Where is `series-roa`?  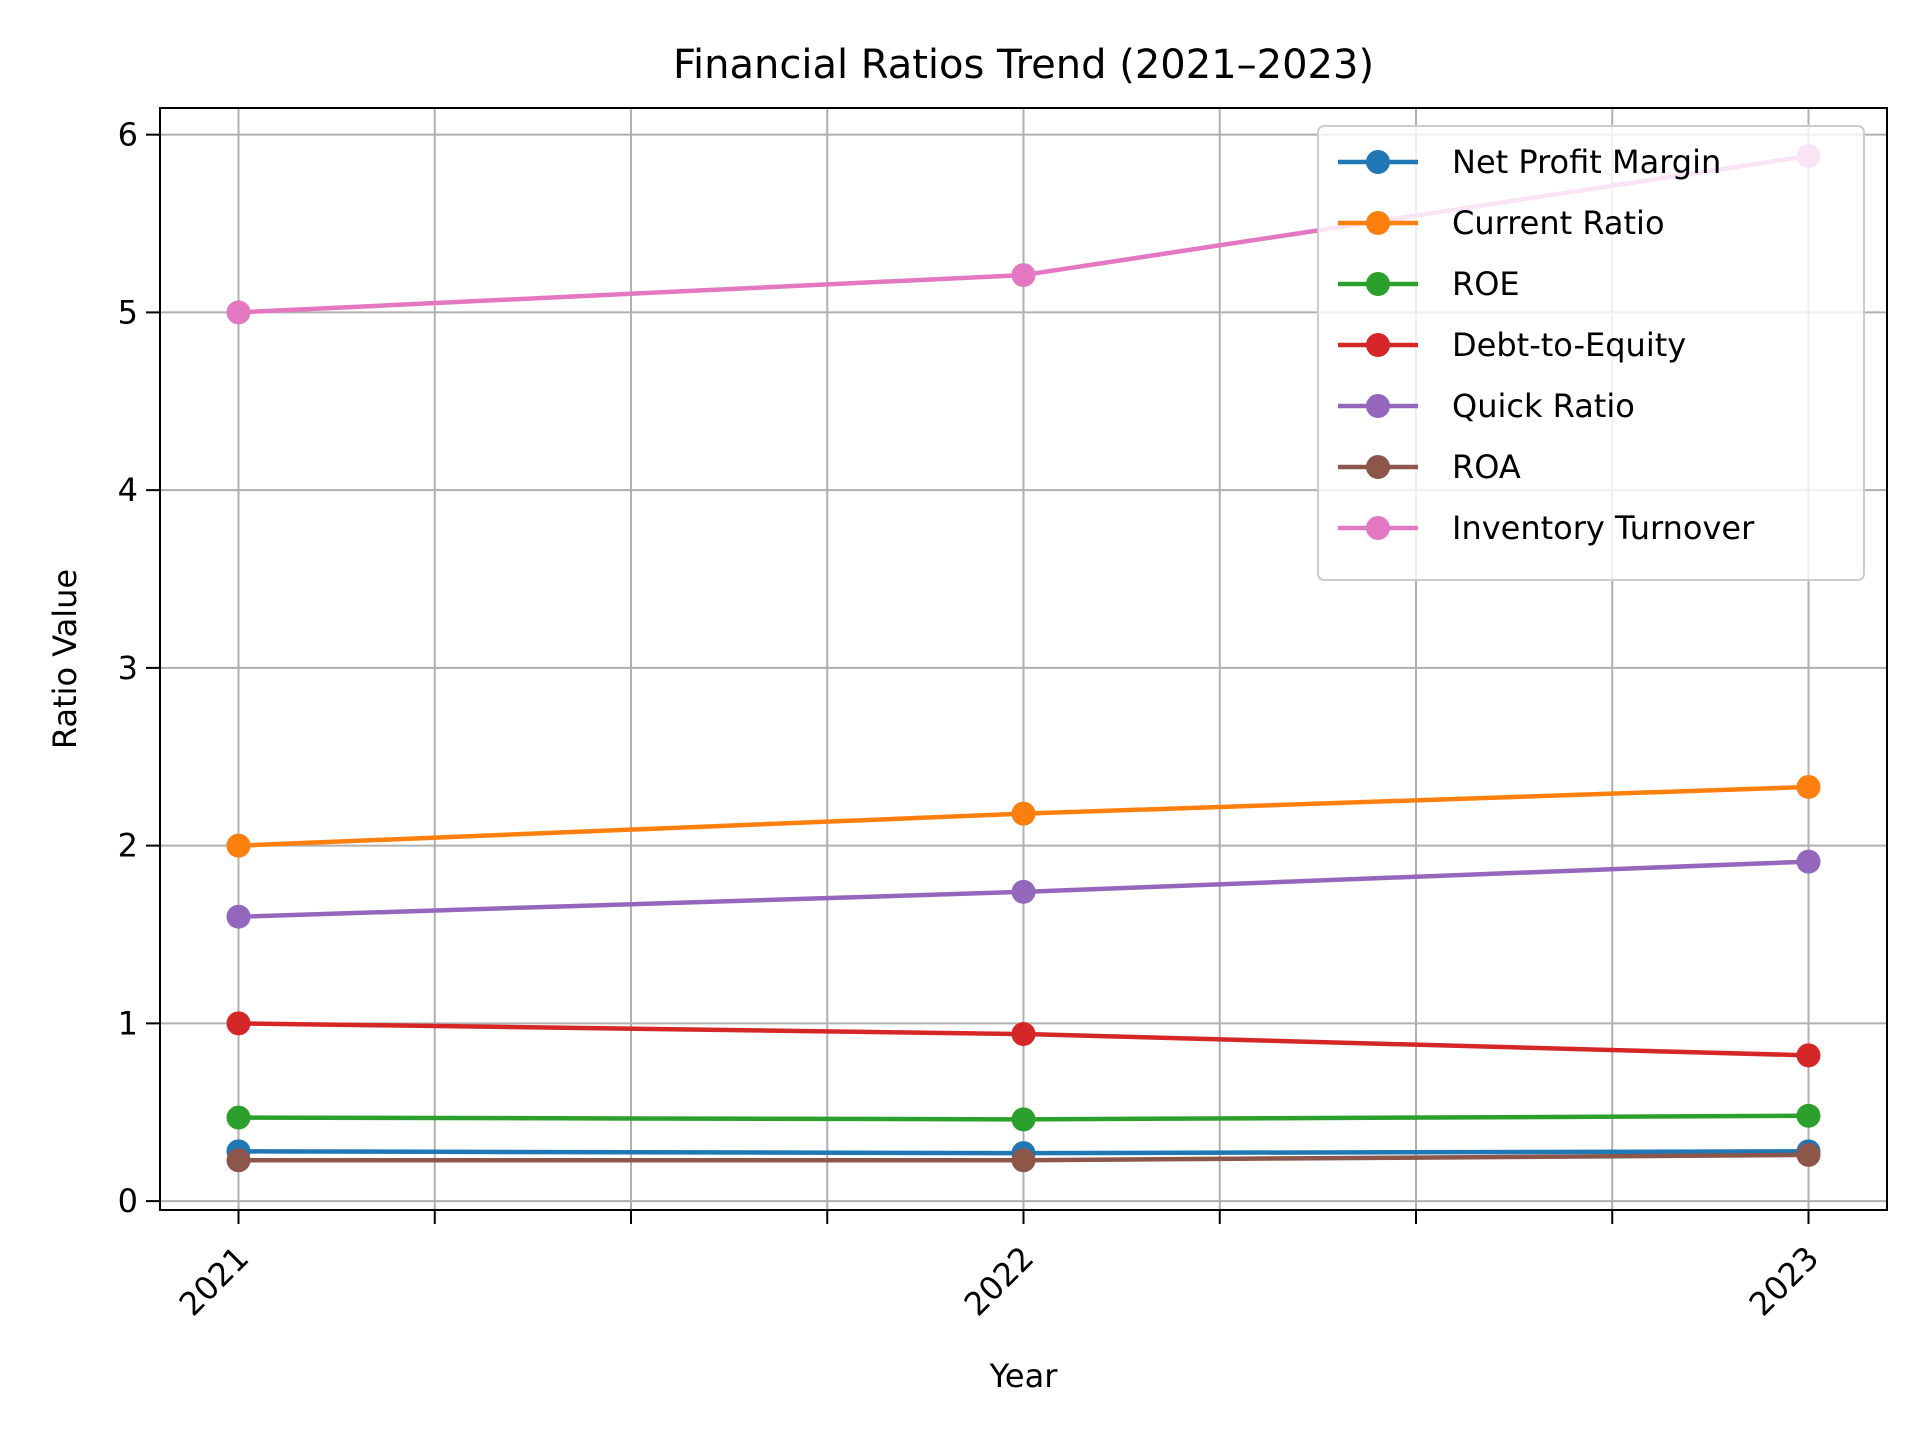 series-roa is located at coordinates (1023, 1157).